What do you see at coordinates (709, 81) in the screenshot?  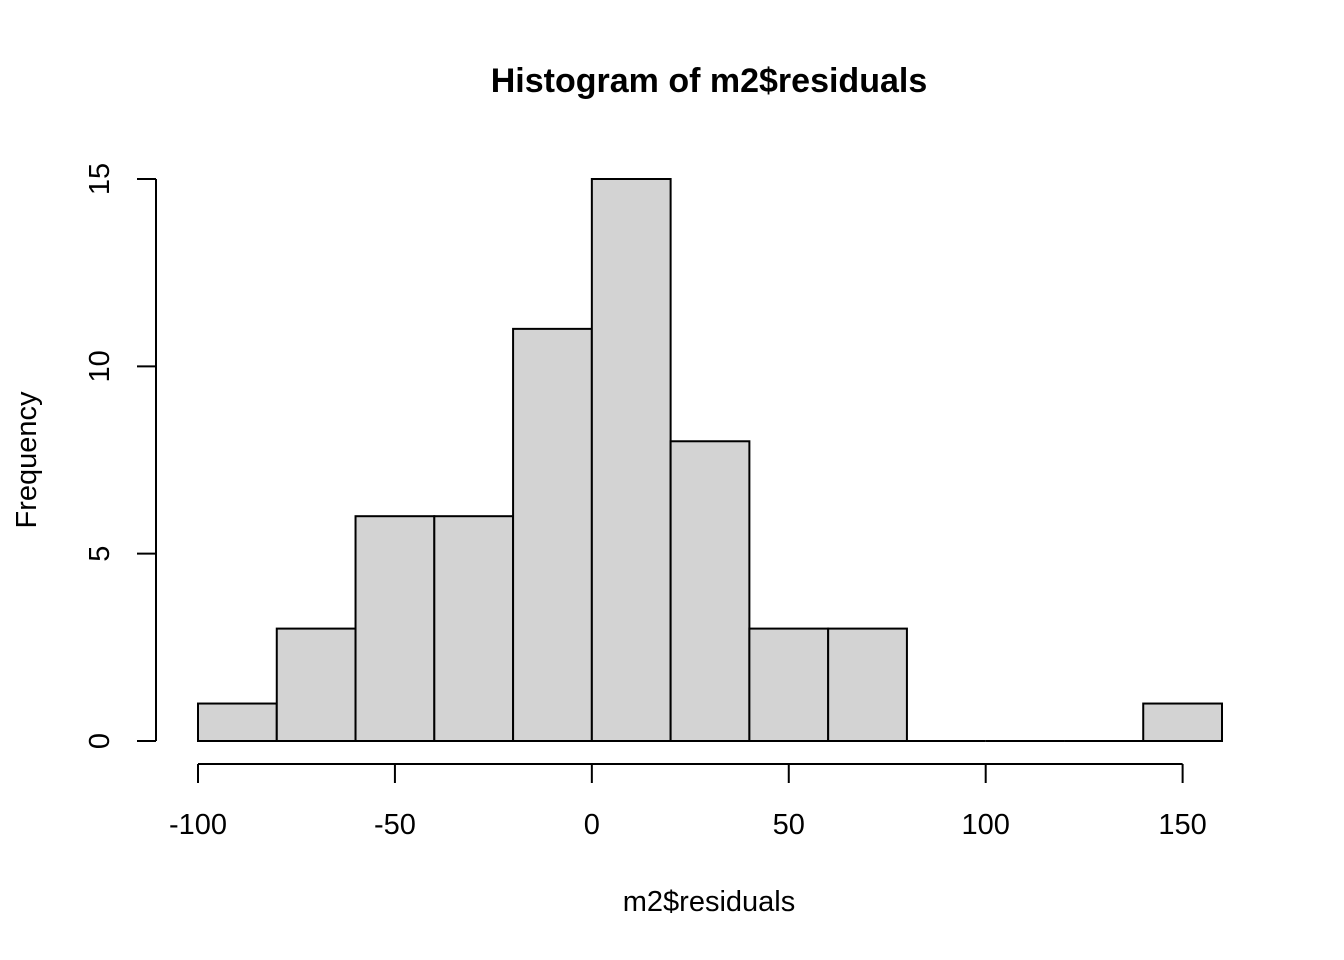 I see `chart-title: Histogram of m2$residuals` at bounding box center [709, 81].